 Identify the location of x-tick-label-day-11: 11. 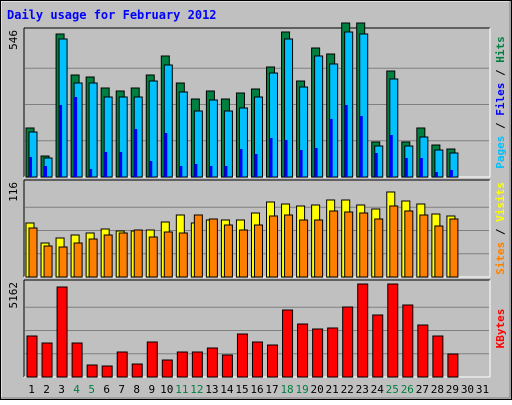
(181, 389).